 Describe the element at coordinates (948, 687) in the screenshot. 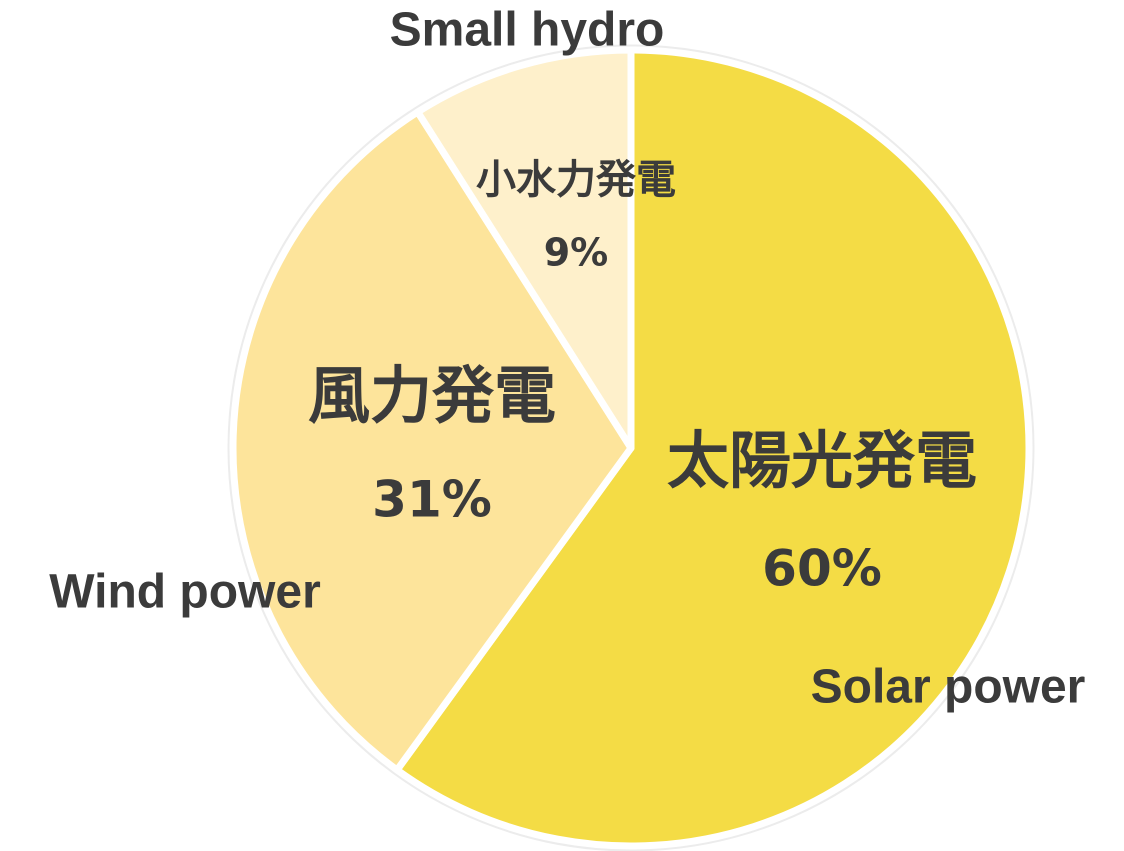

I see `english-label: Solar power` at that location.